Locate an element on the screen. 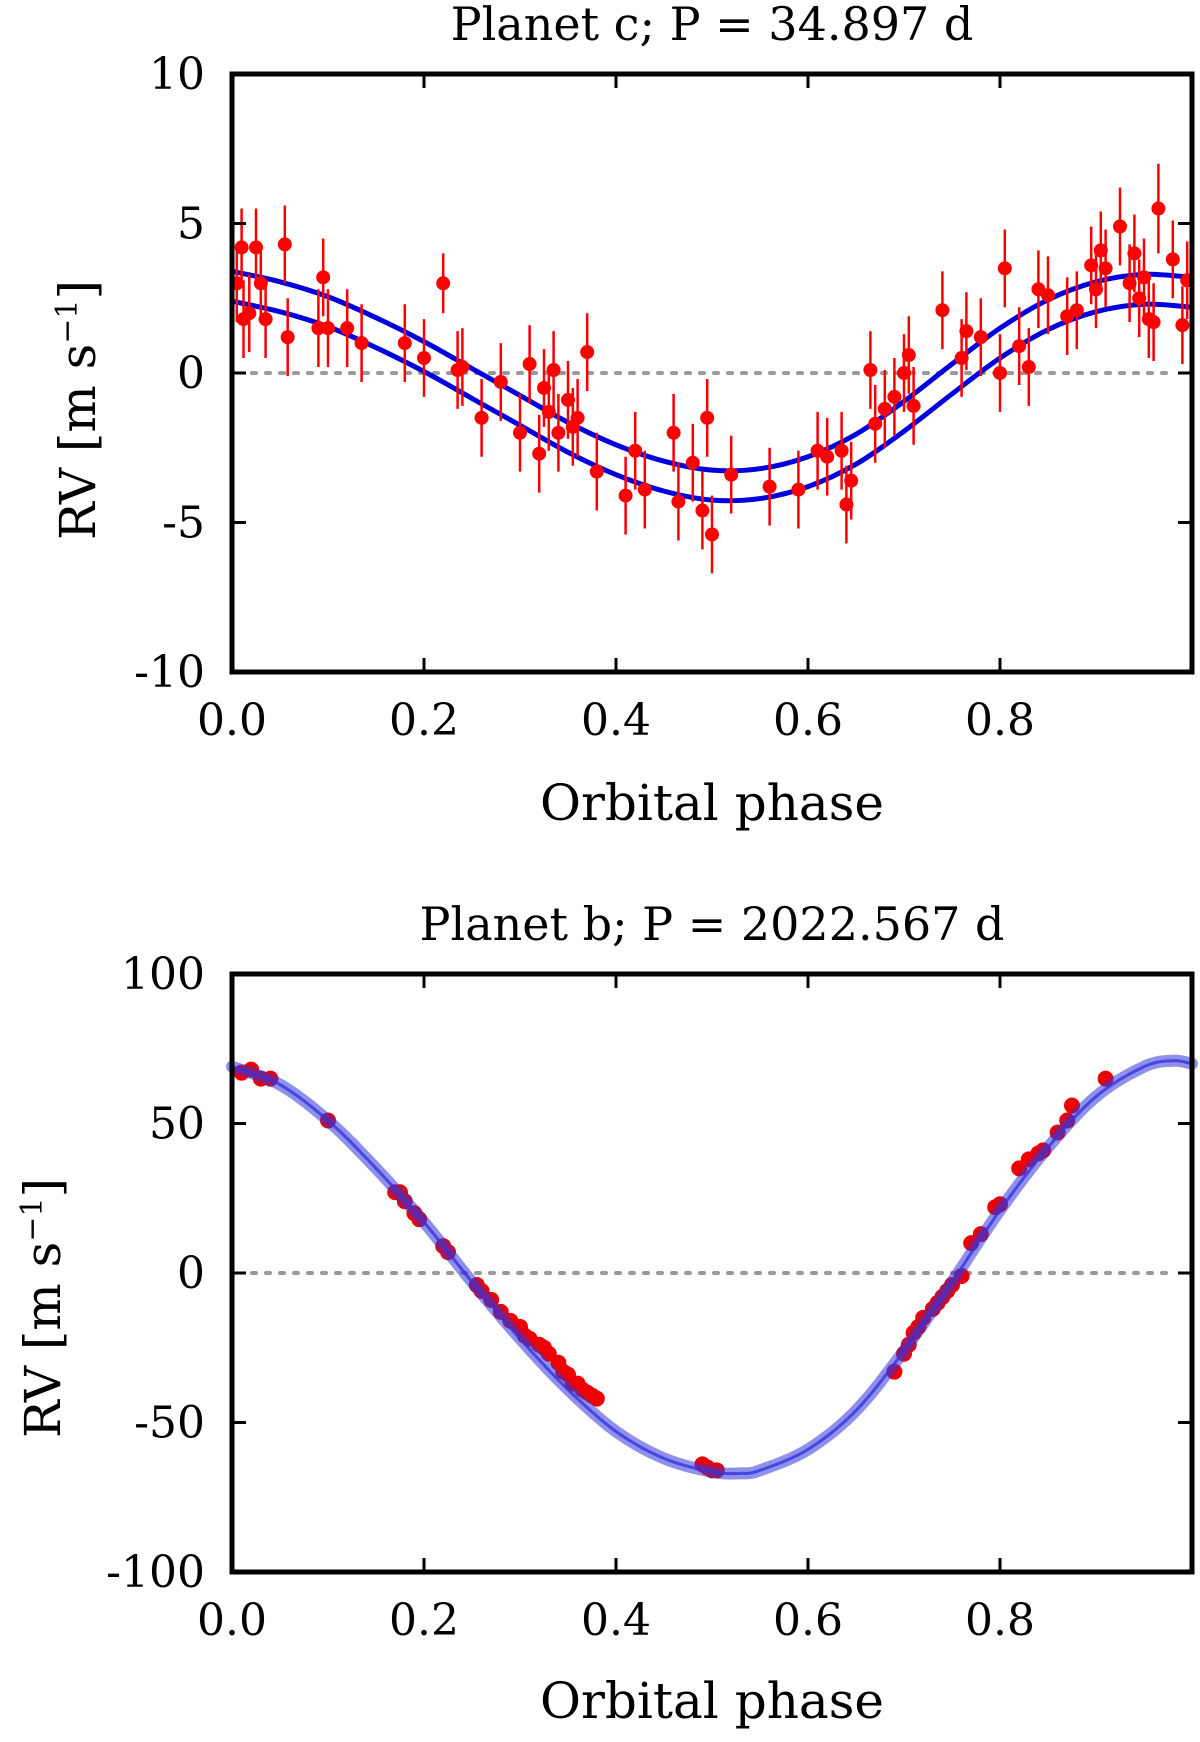 The height and width of the screenshot is (1742, 1200). y-tick-label: -5 is located at coordinates (183, 523).